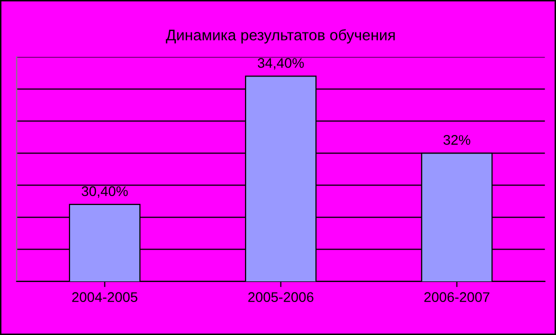  Describe the element at coordinates (456, 140) in the screenshot. I see `data-label: 32%` at that location.